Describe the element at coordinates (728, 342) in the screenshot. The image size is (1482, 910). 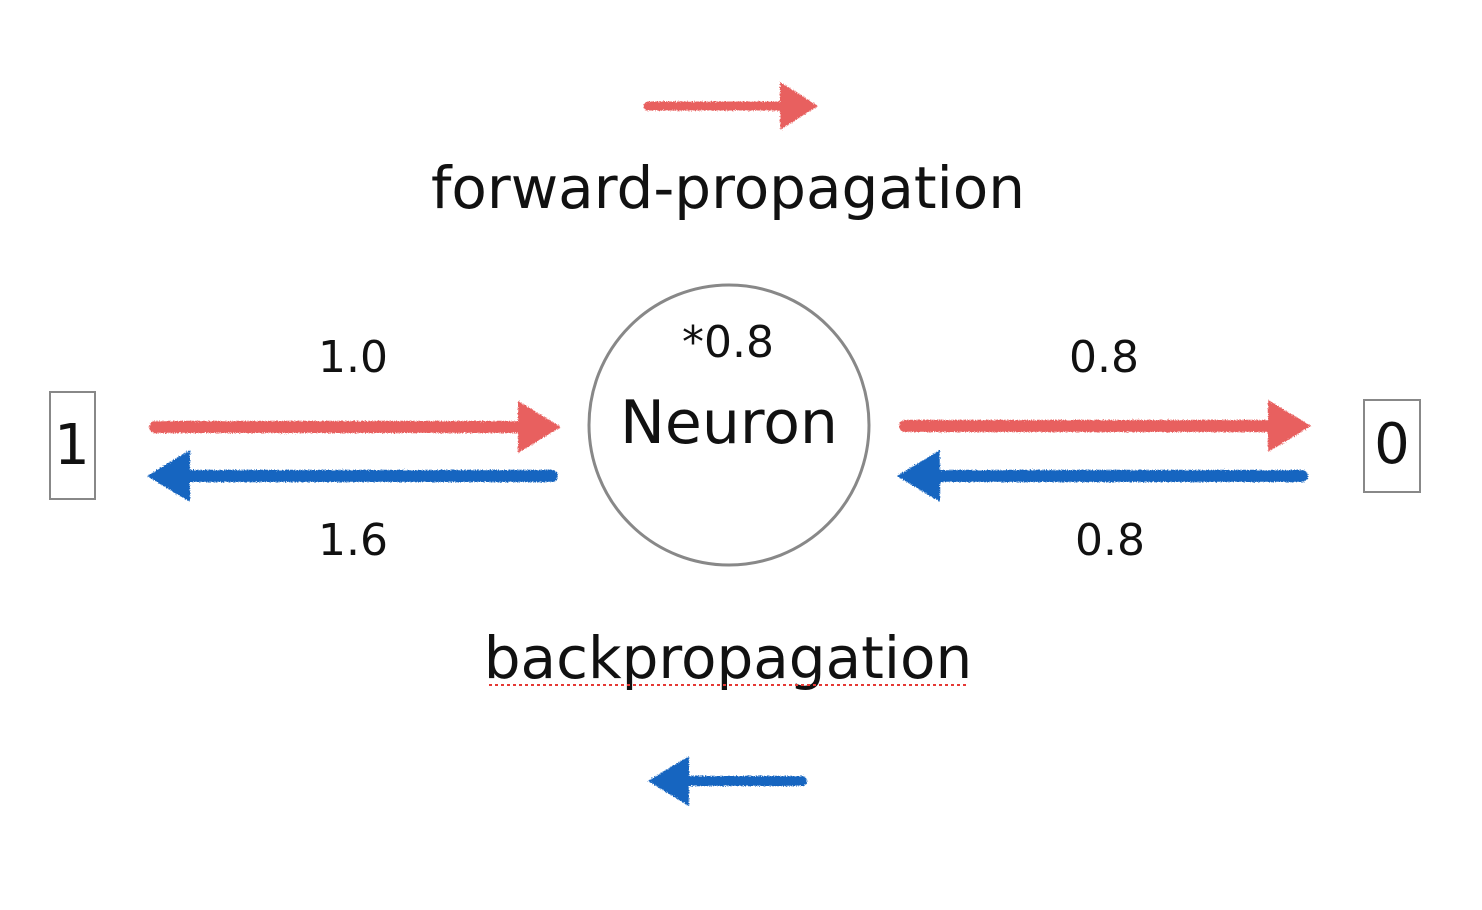
I see `neuron-weight: *0.8` at that location.